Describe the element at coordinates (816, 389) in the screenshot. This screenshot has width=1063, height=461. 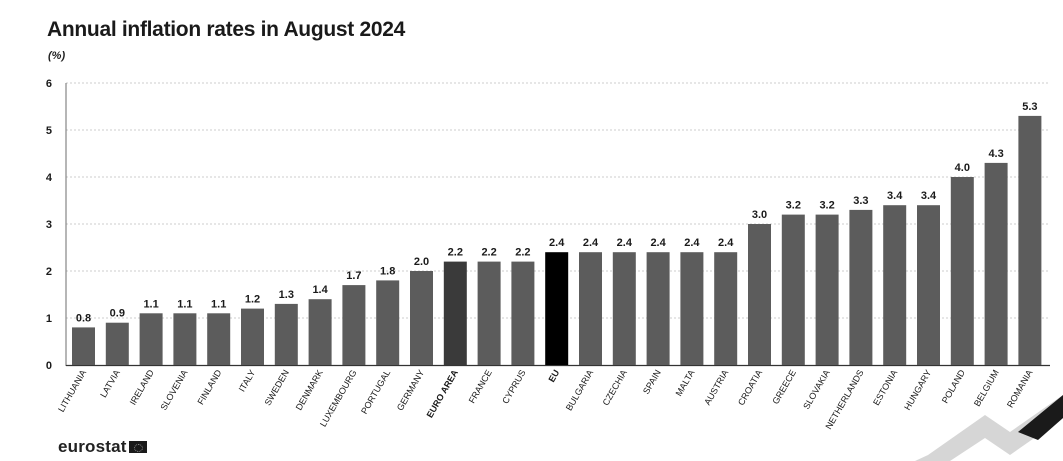
I see `x-tick-label: SLOVAKIA` at that location.